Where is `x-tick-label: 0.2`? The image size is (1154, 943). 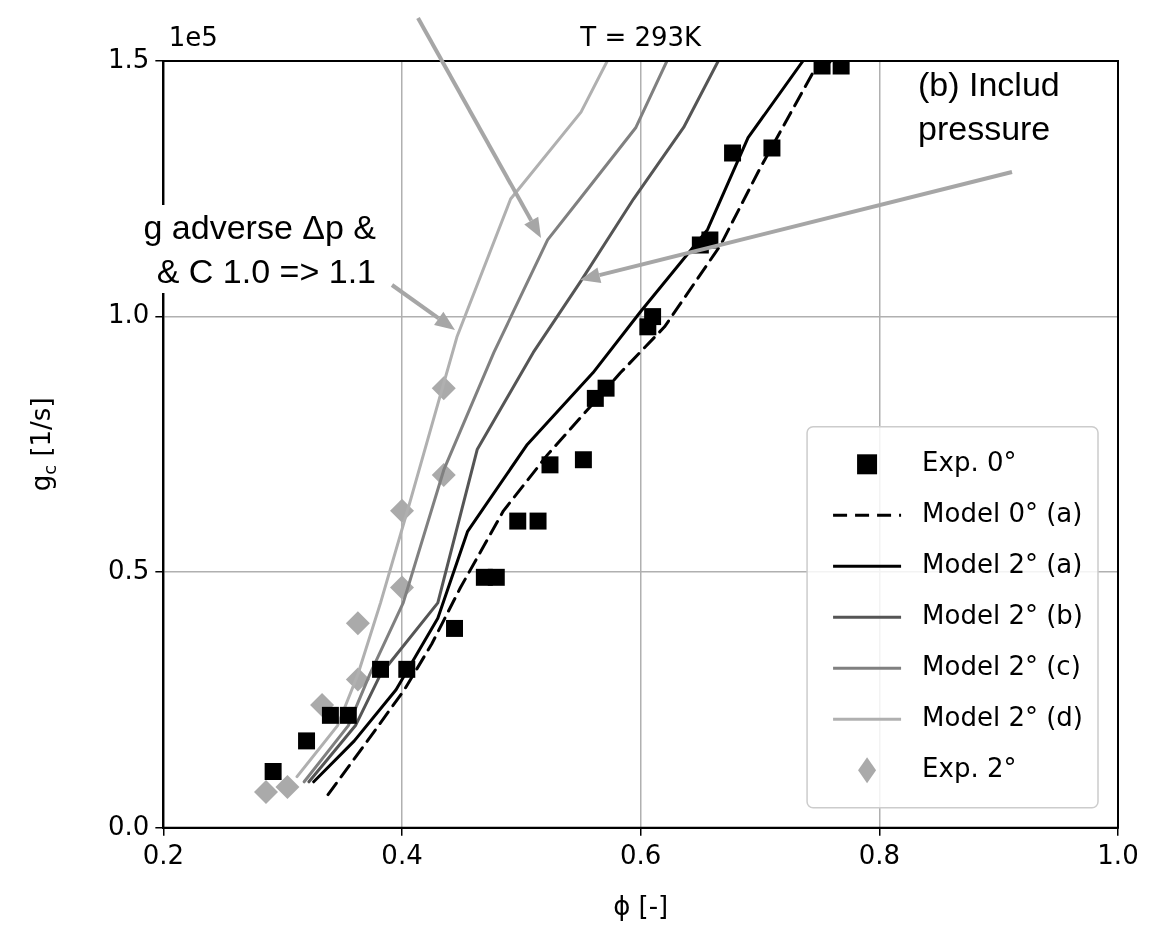
x-tick-label: 0.2 is located at coordinates (163, 855).